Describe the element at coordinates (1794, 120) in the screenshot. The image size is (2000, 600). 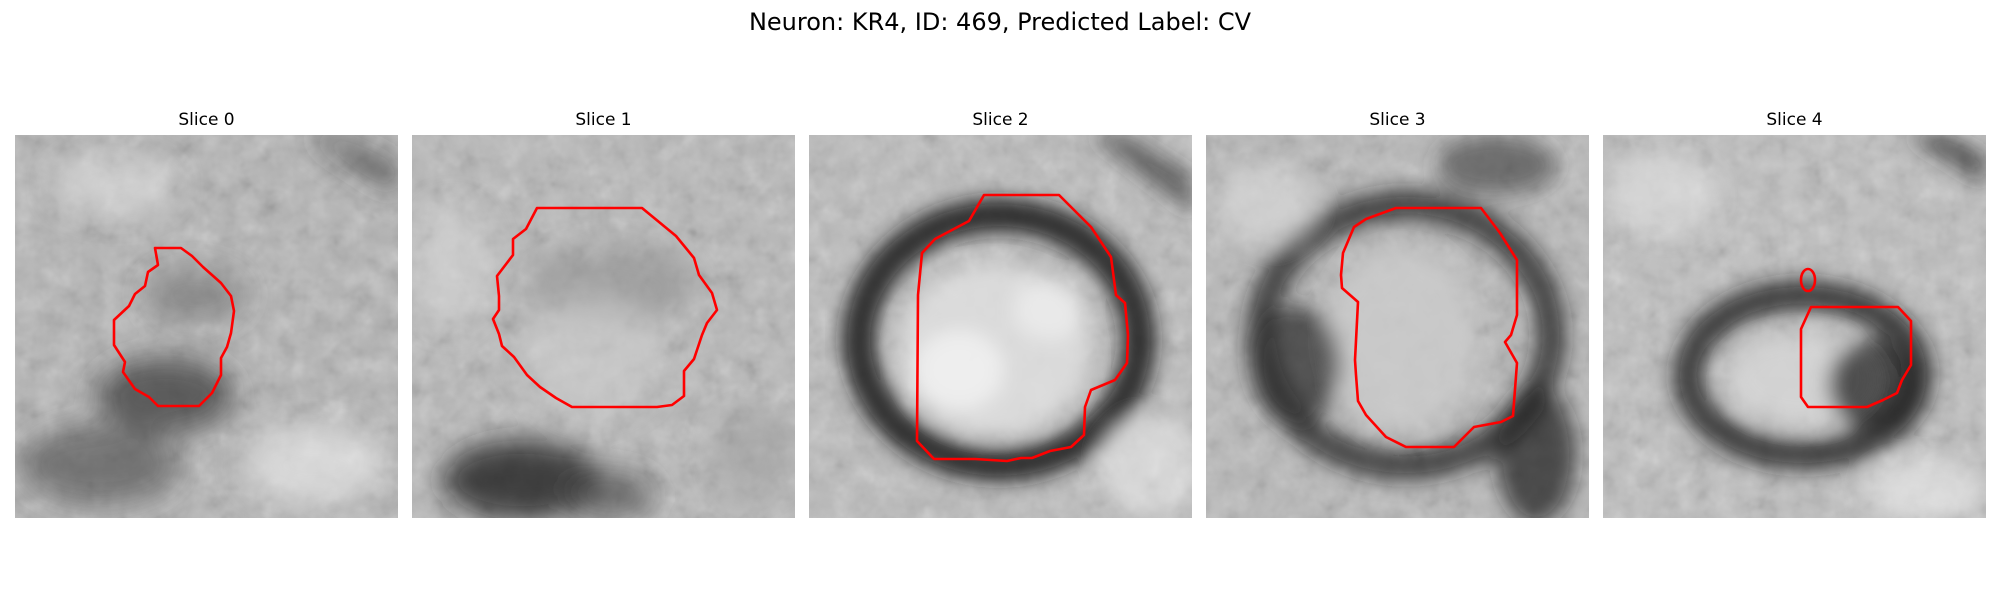
I see `slice-title-4: Slice 4` at that location.